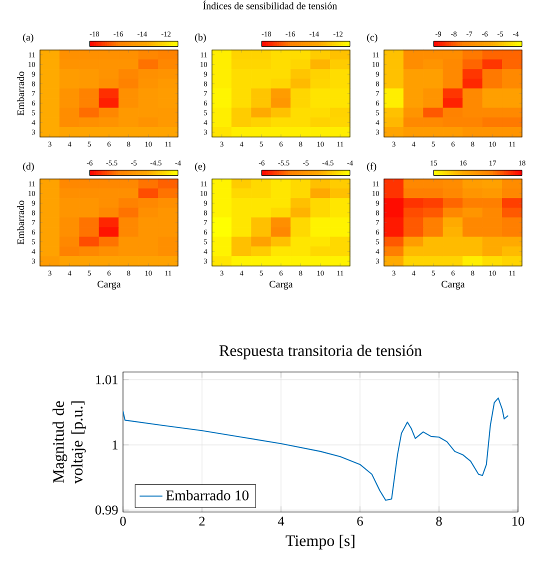  What do you see at coordinates (207, 495) in the screenshot?
I see `legend-label: Embarrado 10` at bounding box center [207, 495].